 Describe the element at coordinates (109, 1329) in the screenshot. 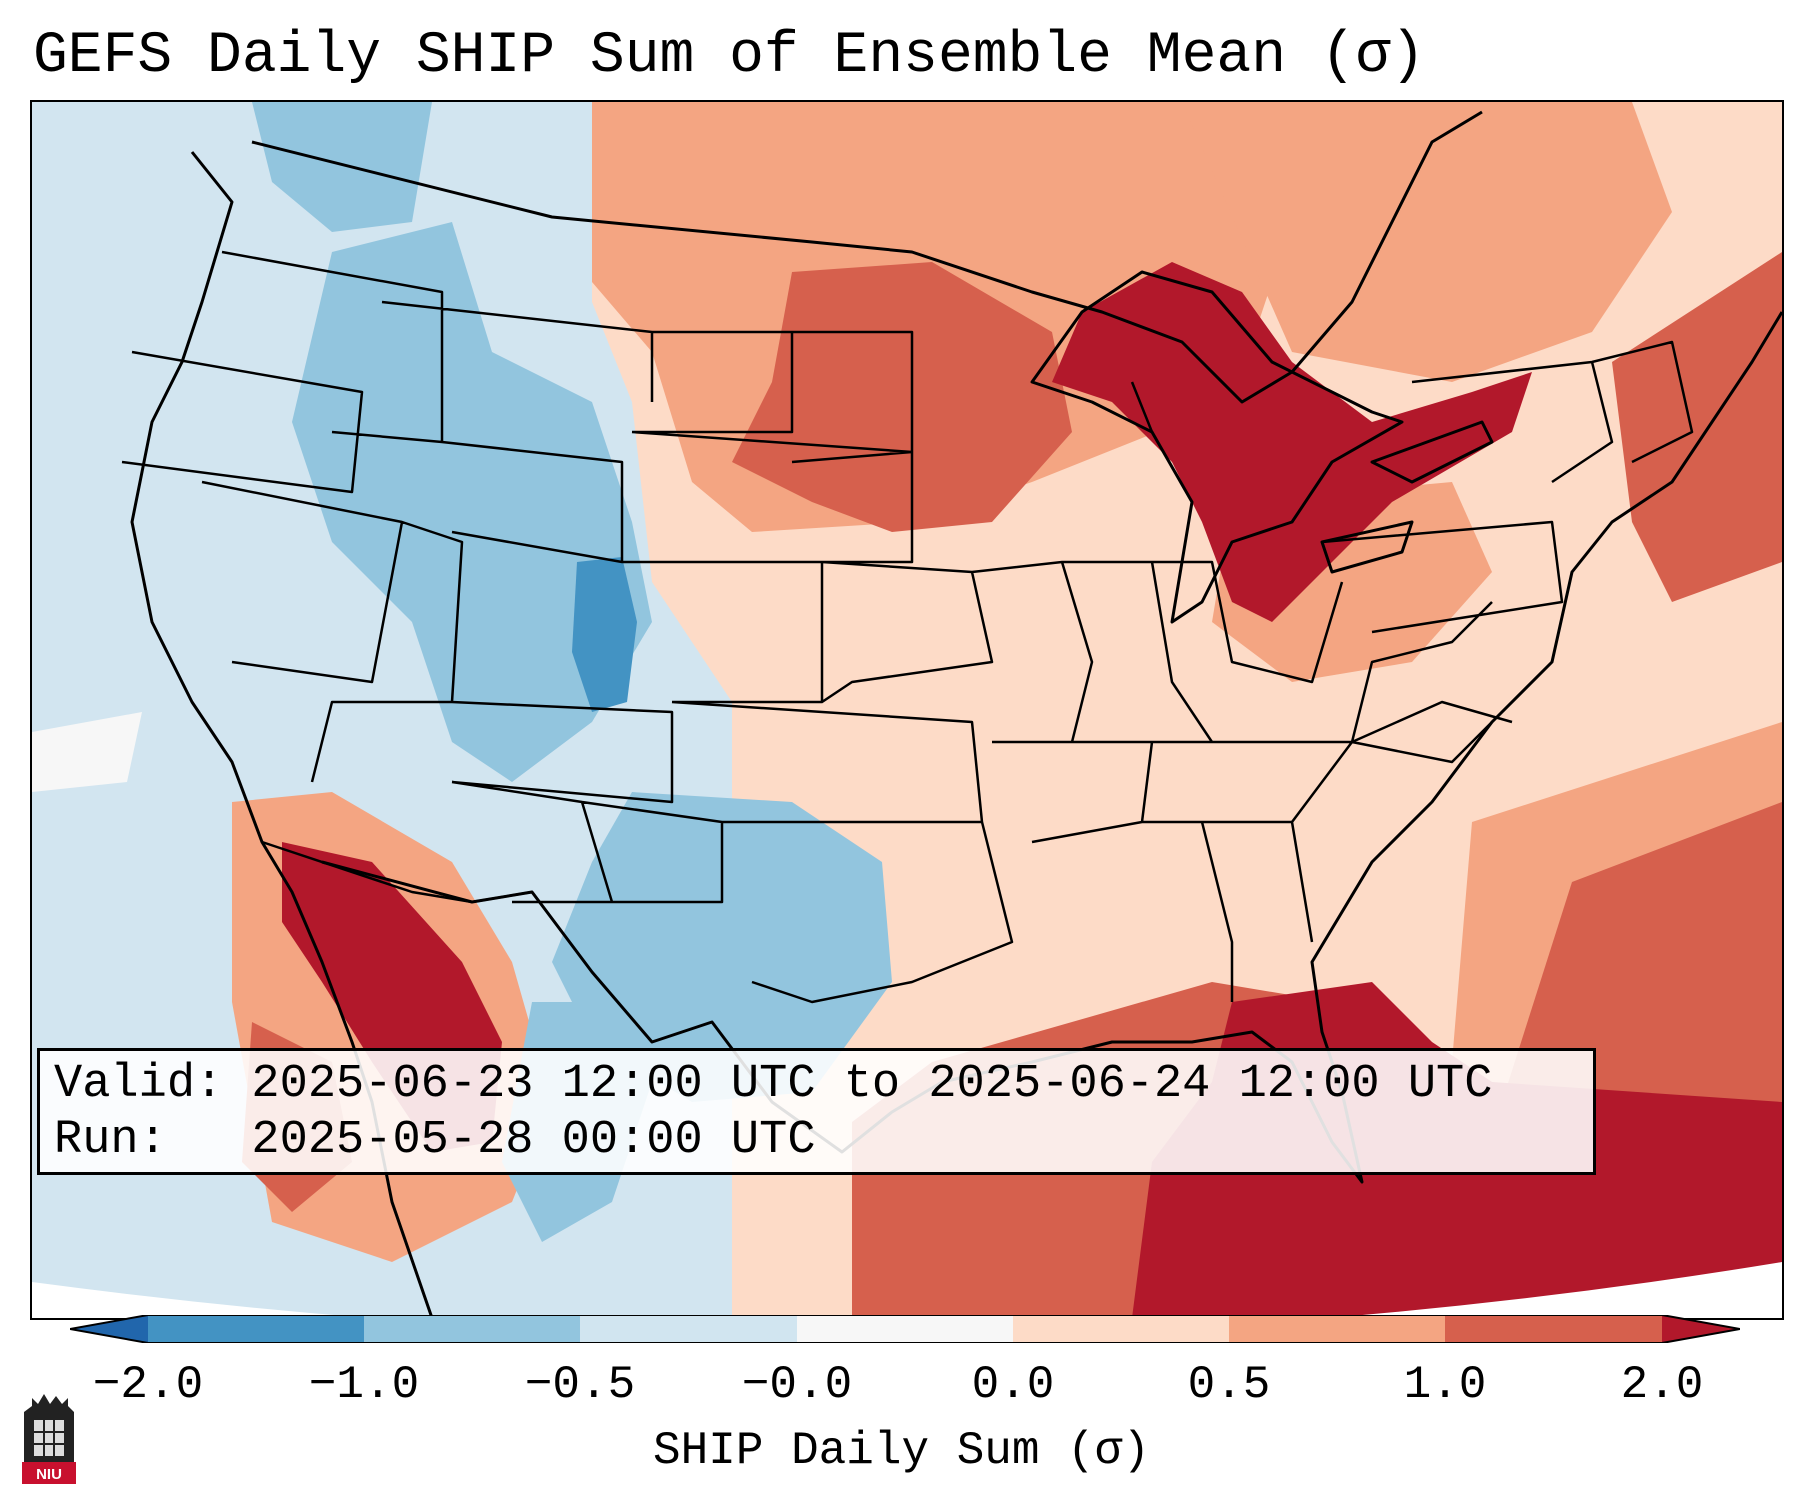

I see `colorbar-extend-low` at that location.